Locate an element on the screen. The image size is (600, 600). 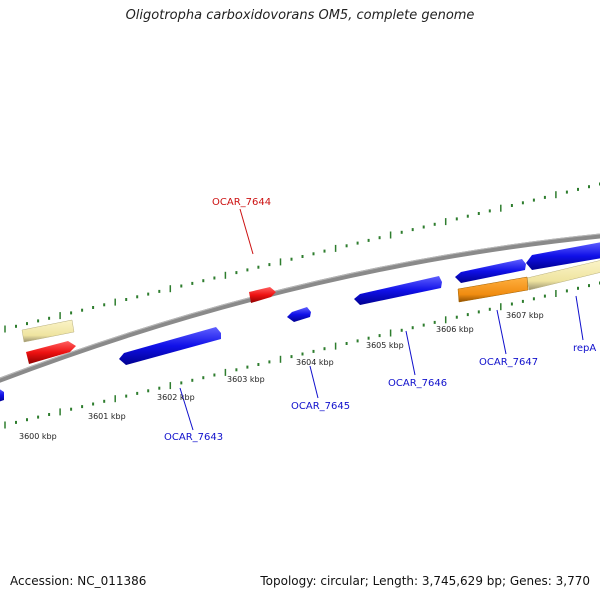
gene-label-ocar-7645: OCAR_7645 is located at coordinates (320, 406).